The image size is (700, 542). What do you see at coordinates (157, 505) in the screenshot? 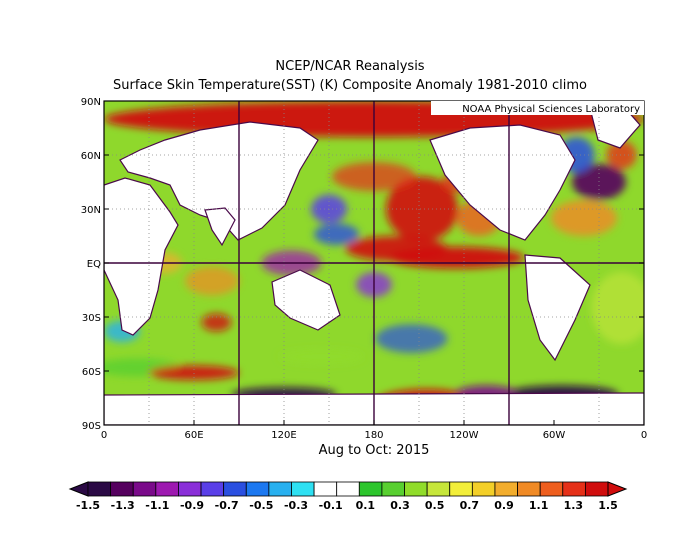
I see `colorbar-label: -1.1` at bounding box center [157, 505].